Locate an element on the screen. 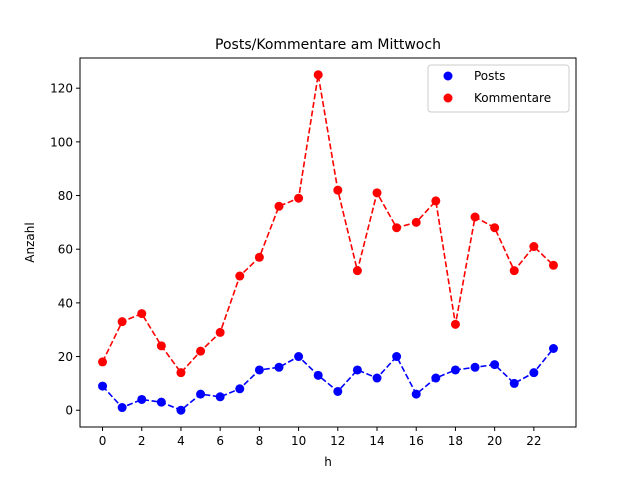  y-tick-label: 40 is located at coordinates (65, 303).